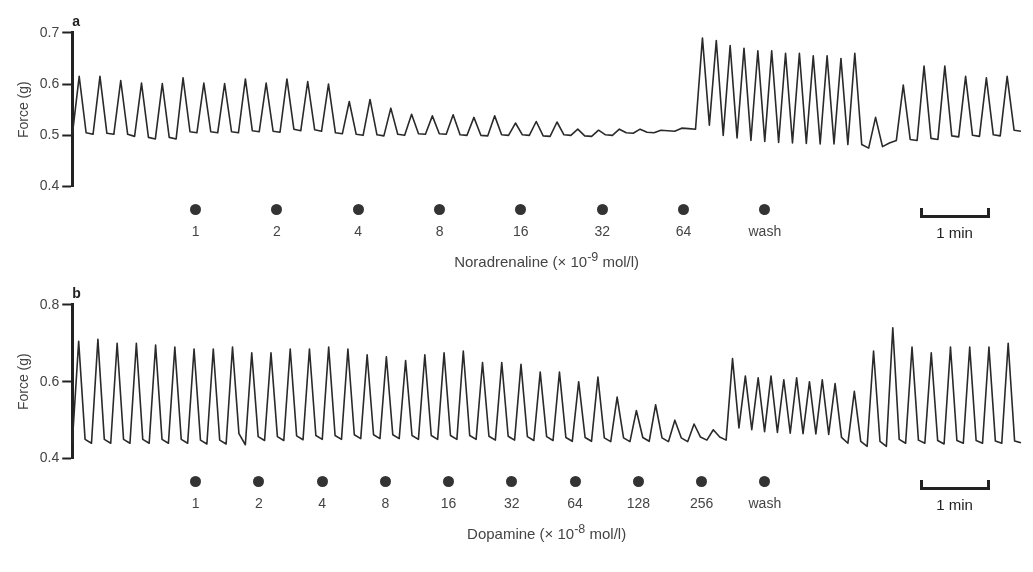 The image size is (1033, 572). I want to click on y-tick-label: 0.8, so click(49, 303).